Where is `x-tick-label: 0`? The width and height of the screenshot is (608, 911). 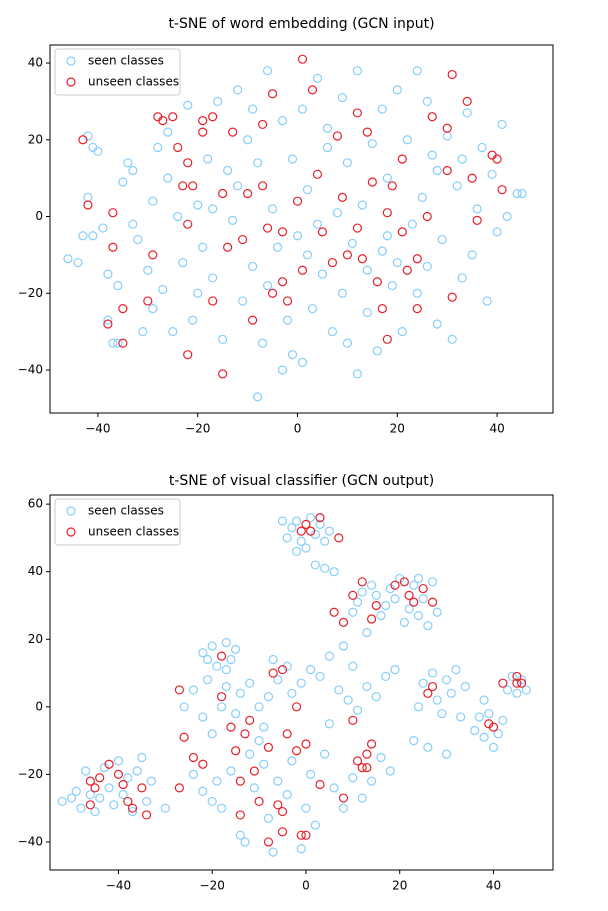
x-tick-label: 0 is located at coordinates (298, 429).